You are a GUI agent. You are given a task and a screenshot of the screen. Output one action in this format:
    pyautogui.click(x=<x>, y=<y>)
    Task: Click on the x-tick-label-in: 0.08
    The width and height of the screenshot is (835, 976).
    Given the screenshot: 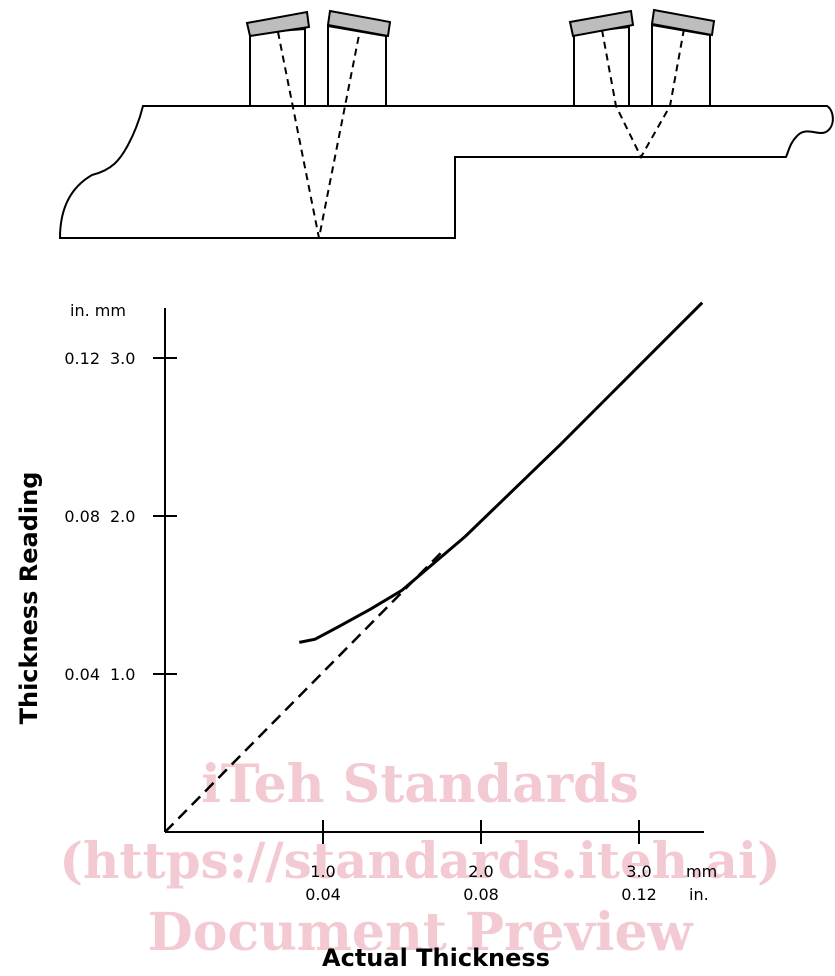 What is the action you would take?
    pyautogui.click(x=481, y=894)
    